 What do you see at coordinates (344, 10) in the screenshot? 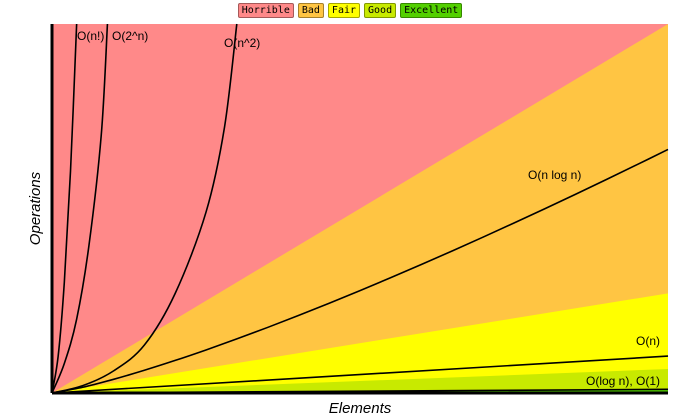
I see `legend-item-fair: Fair` at bounding box center [344, 10].